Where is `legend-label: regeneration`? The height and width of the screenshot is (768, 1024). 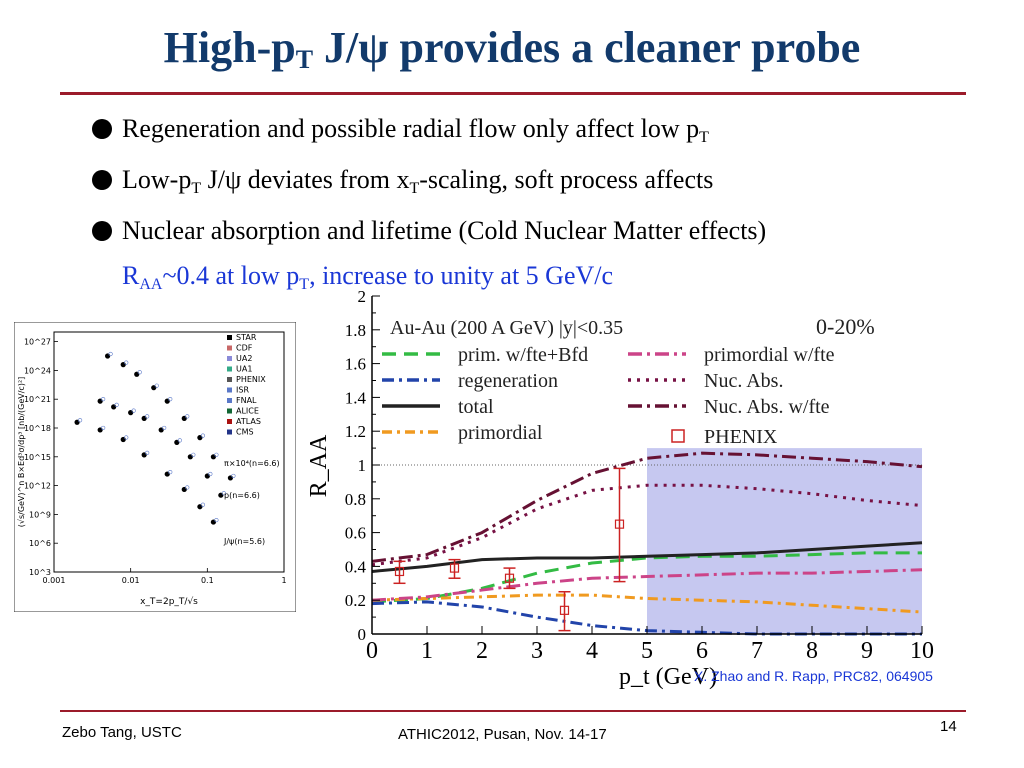 legend-label: regeneration is located at coordinates (508, 381).